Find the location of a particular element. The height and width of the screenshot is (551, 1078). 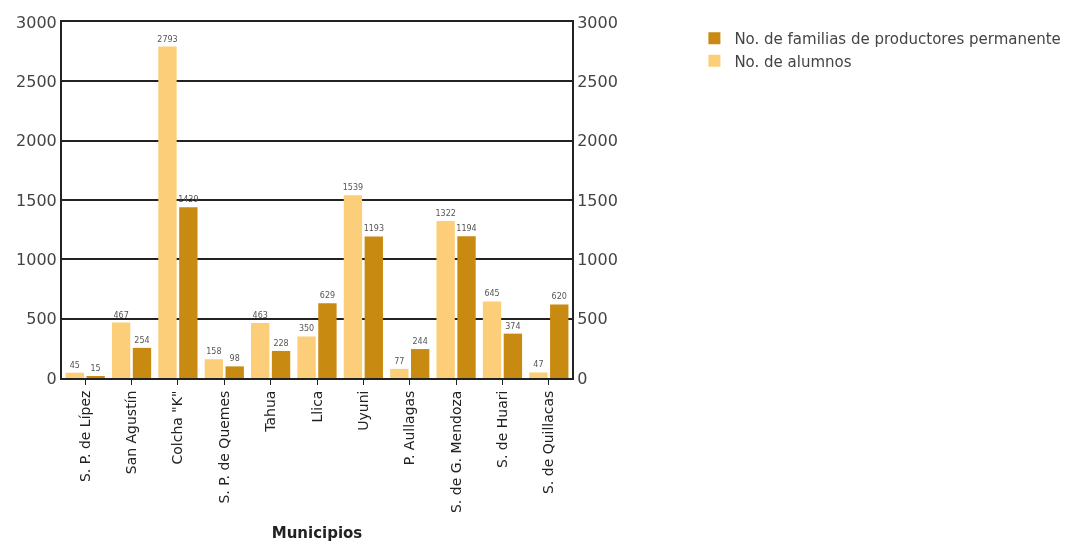

y2-tick-label: 500 is located at coordinates (592, 319).